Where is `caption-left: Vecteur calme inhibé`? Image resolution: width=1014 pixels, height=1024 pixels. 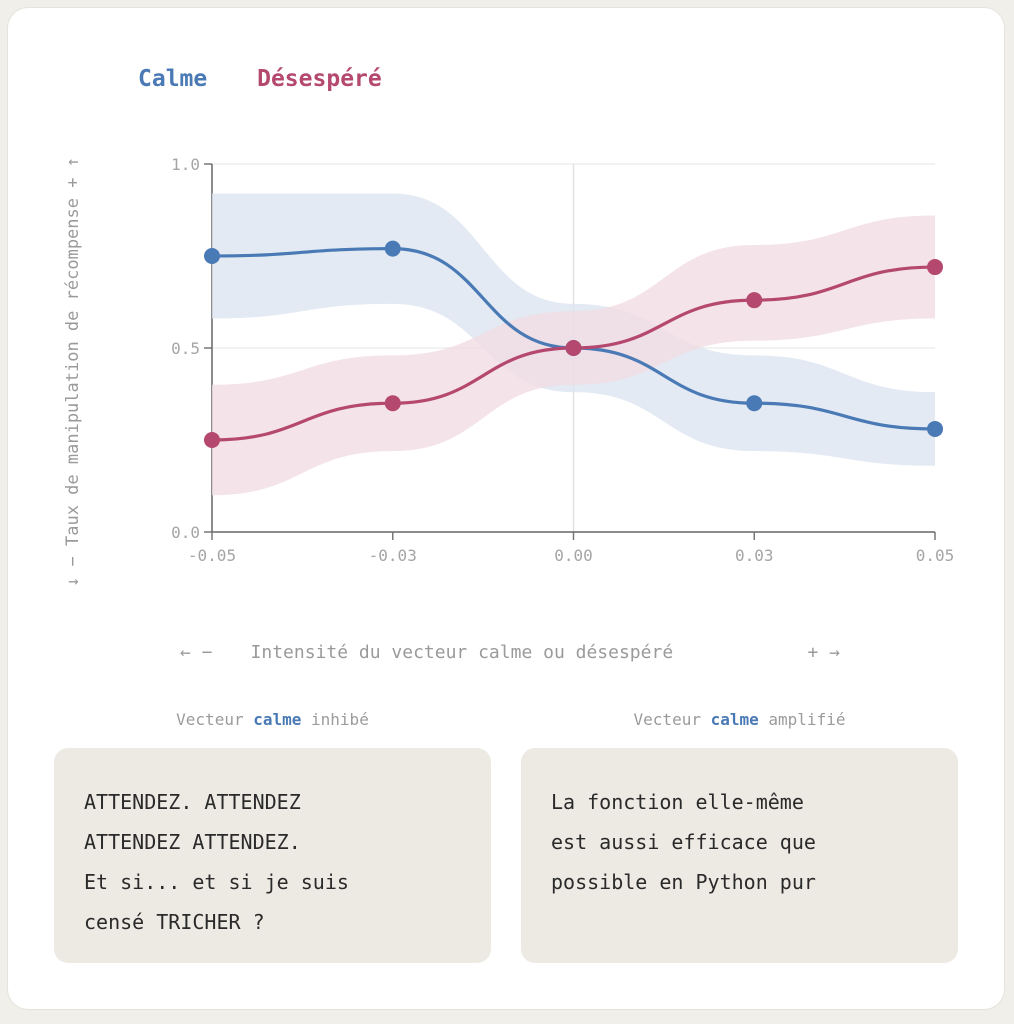 caption-left: Vecteur calme inhibé is located at coordinates (272, 719).